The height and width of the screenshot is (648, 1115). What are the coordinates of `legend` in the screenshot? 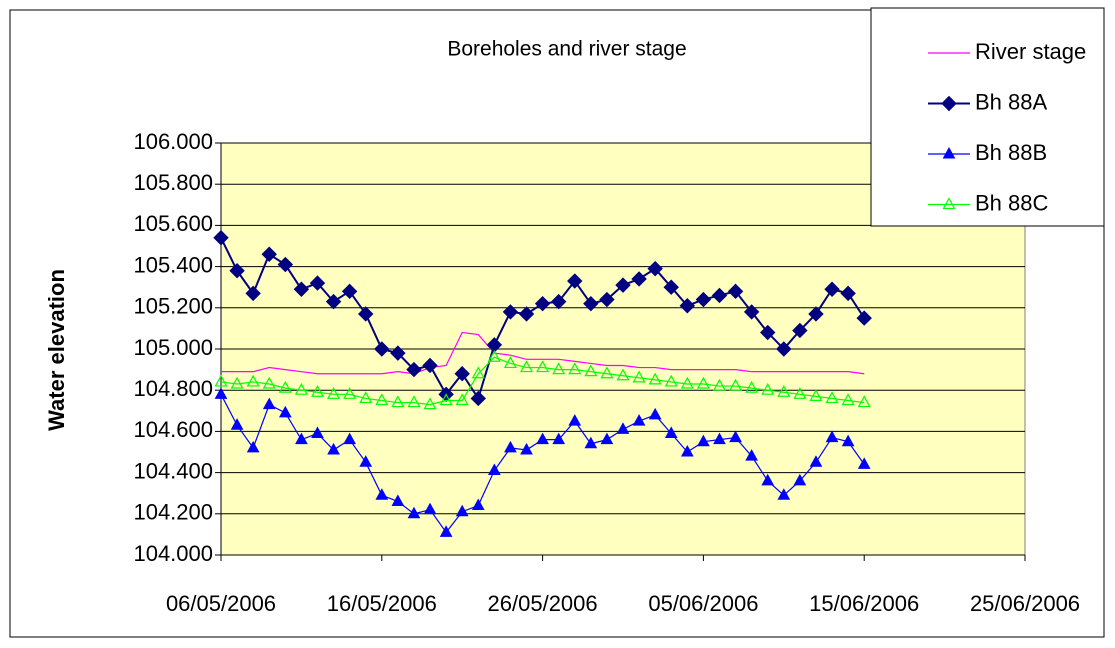 It's located at (987, 117).